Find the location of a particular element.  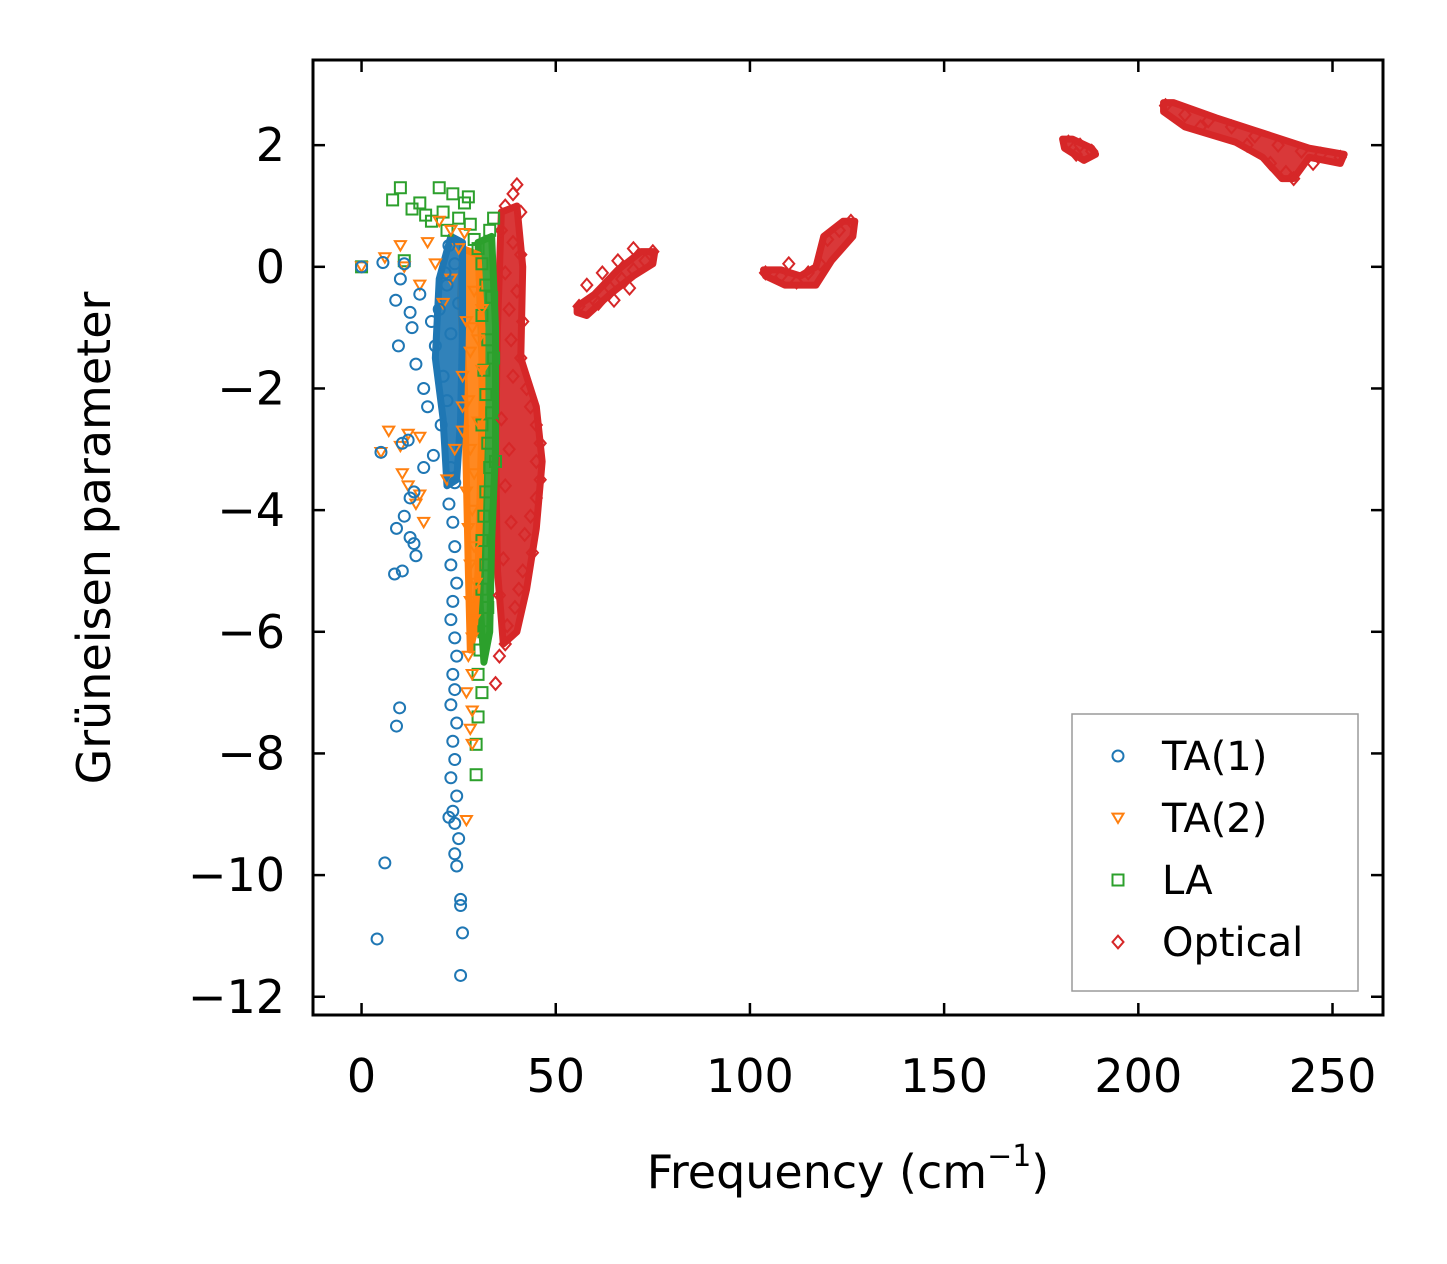

y-tick-label: −6 is located at coordinates (251, 632).